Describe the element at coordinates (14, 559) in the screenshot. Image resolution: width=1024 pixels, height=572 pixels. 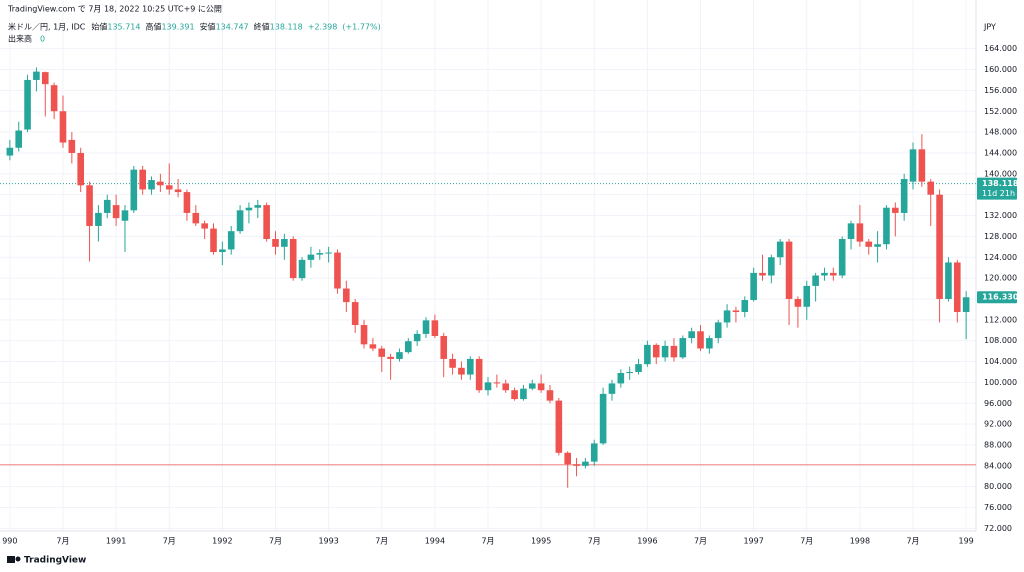
I see `brand-logo` at that location.